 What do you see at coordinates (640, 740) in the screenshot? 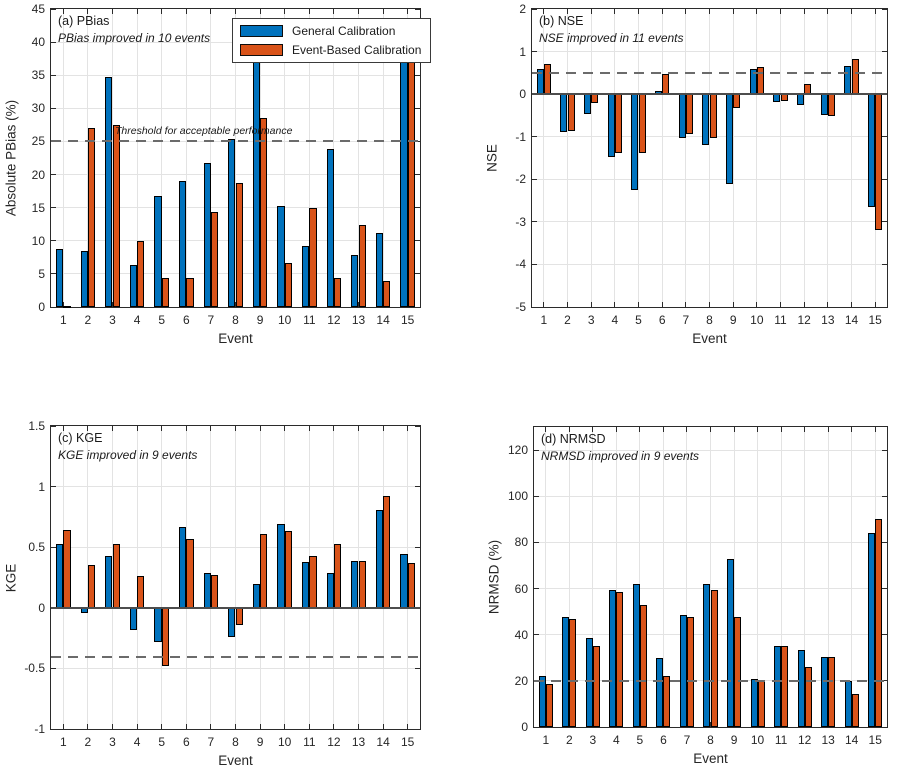
I see `x-tick-label: 5` at bounding box center [640, 740].